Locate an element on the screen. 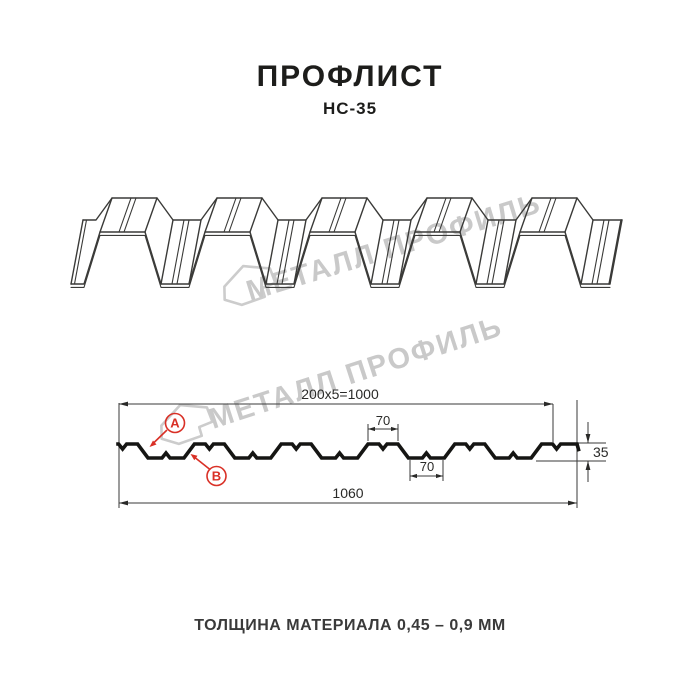  marker-b-label: B is located at coordinates (216, 476).